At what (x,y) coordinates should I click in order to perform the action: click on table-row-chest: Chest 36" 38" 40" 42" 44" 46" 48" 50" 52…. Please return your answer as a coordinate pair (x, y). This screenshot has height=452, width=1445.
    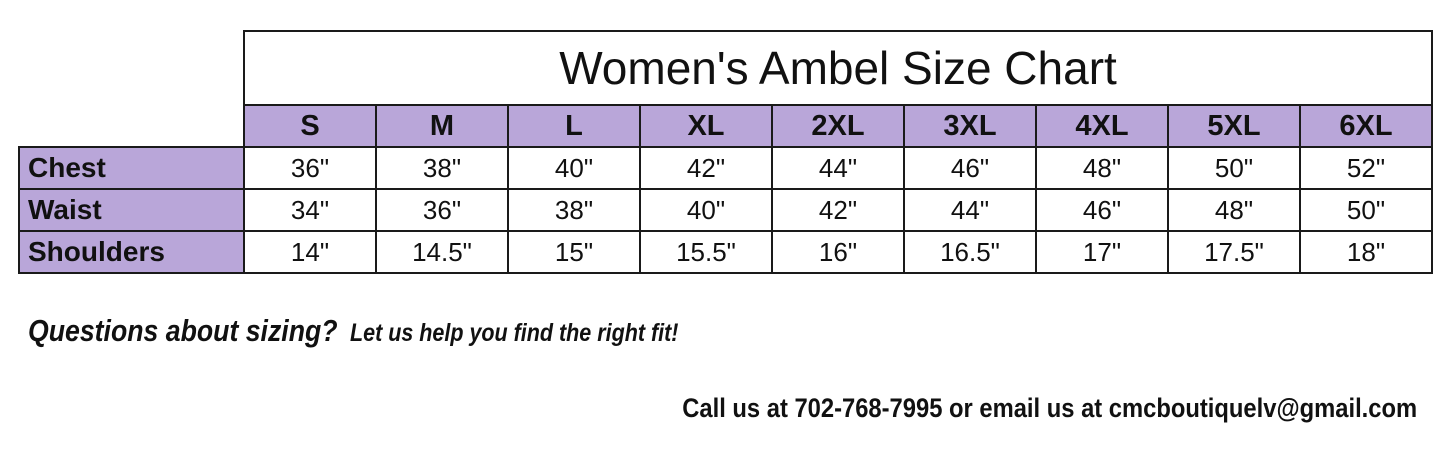
    Looking at the image, I should click on (725, 168).